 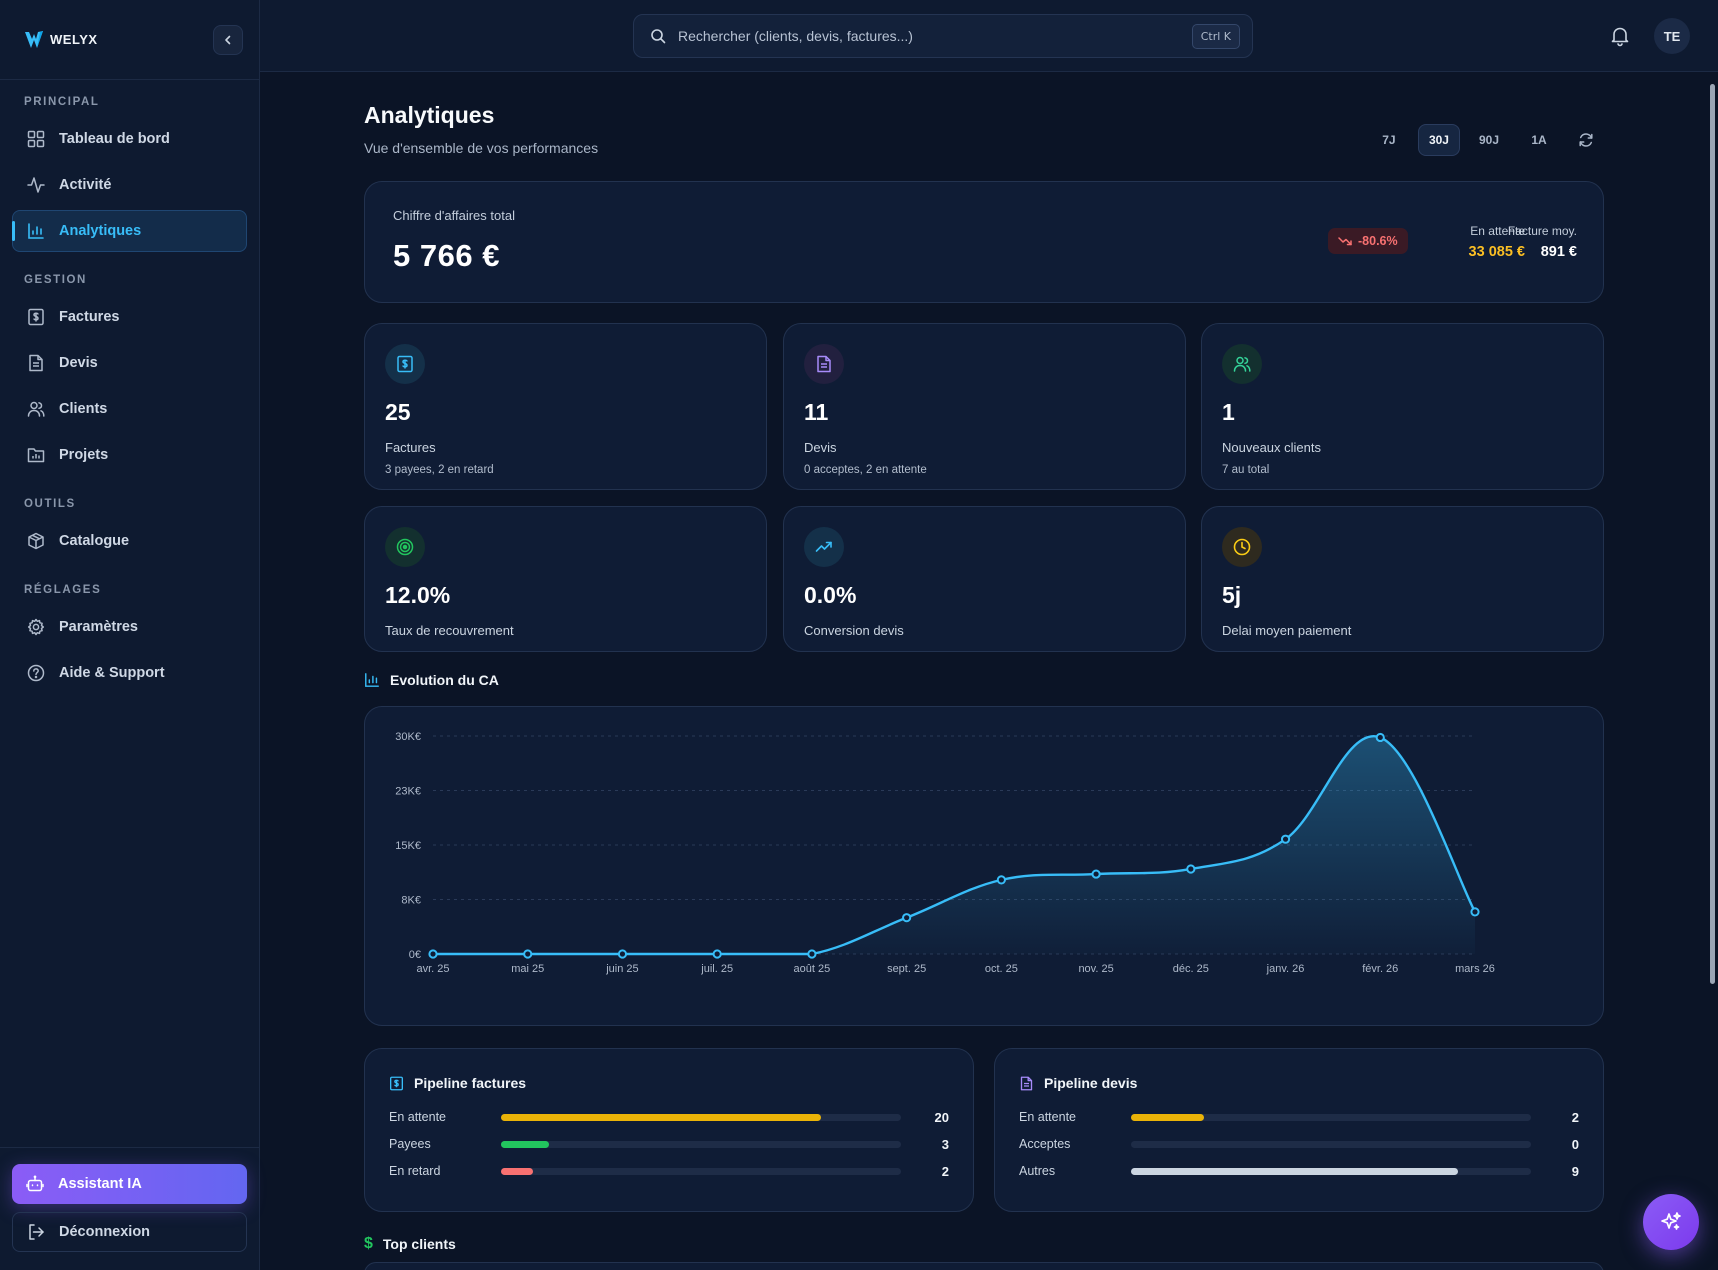 I want to click on pipeline-progress-track, so click(x=701, y=1171).